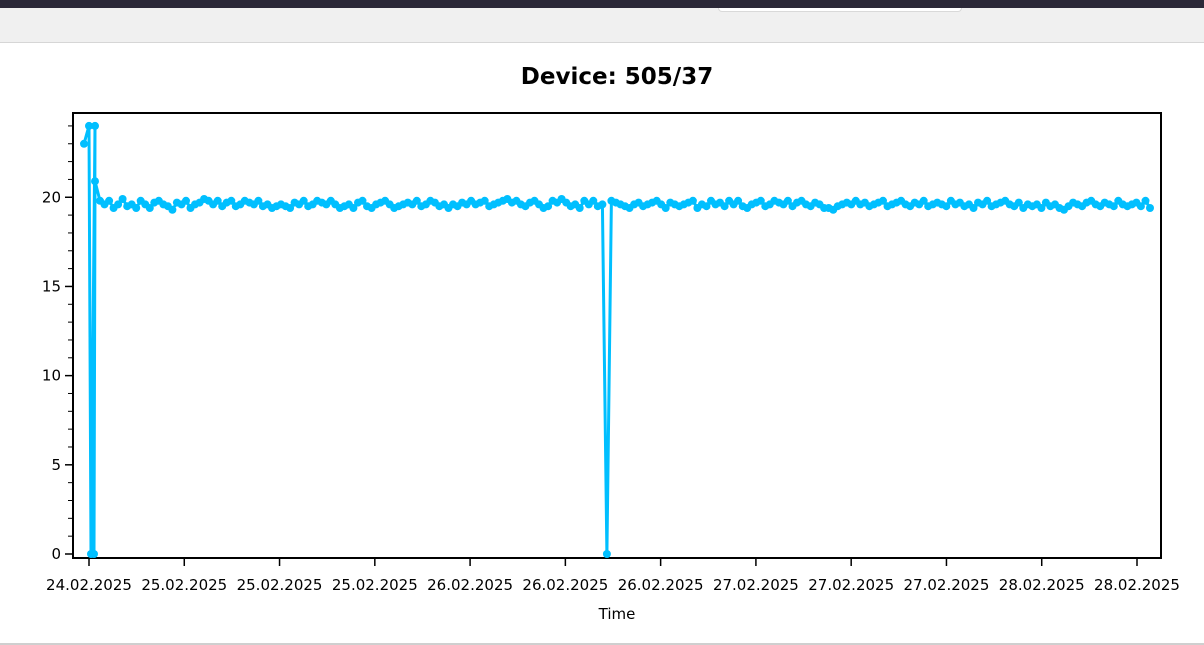 Image resolution: width=1204 pixels, height=645 pixels. What do you see at coordinates (57, 344) in the screenshot?
I see `y-axis: 0 5 10 15 20` at bounding box center [57, 344].